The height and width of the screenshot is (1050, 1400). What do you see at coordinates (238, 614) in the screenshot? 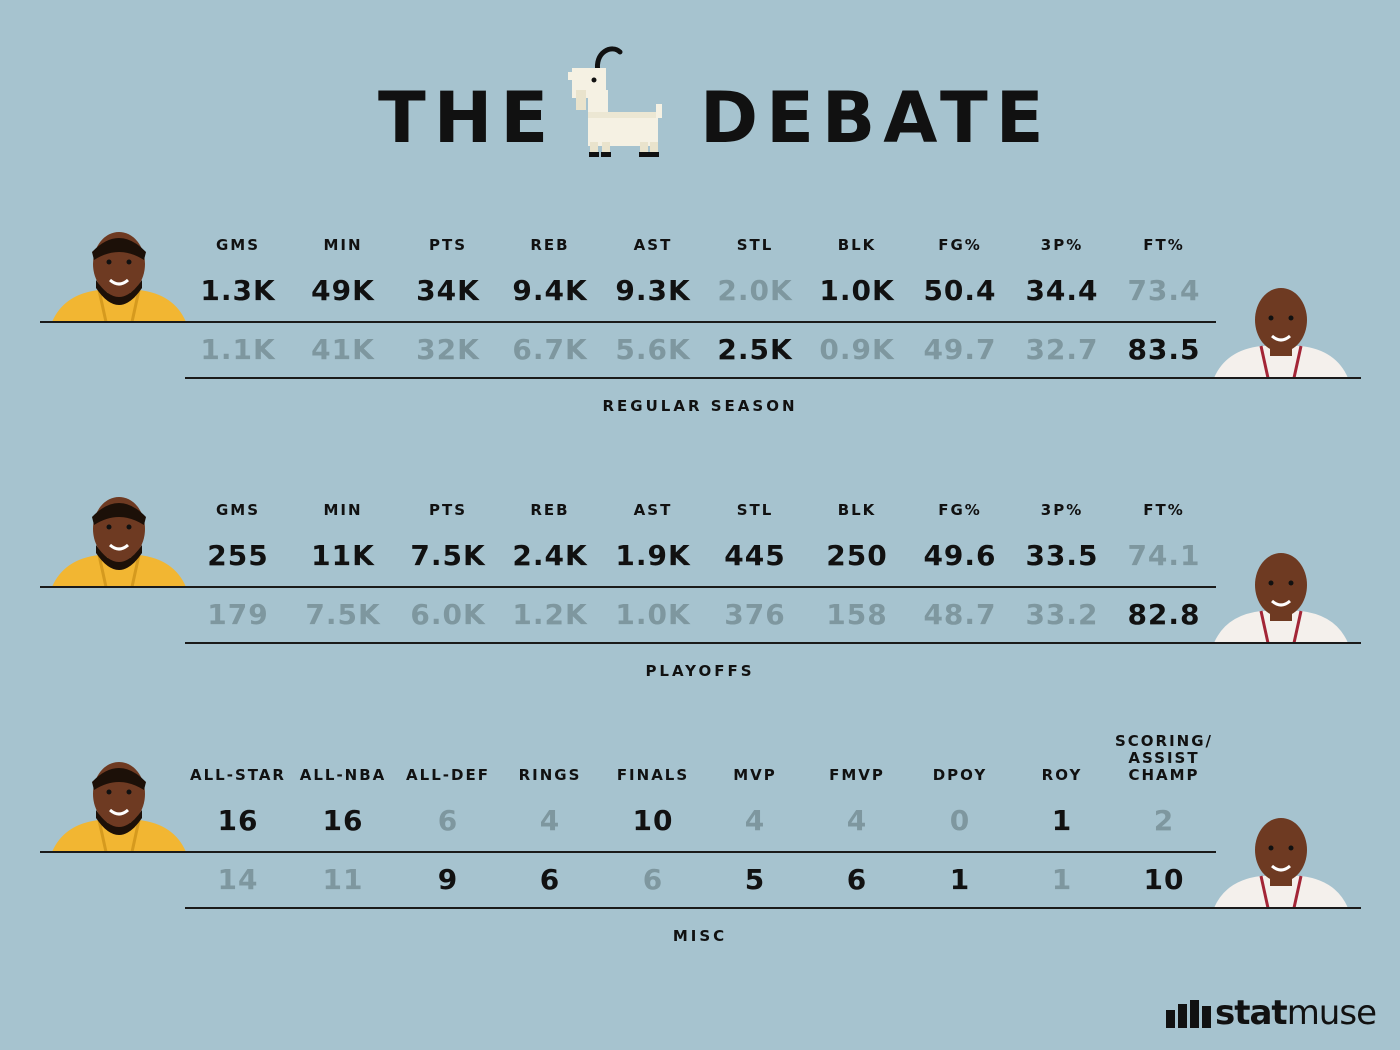
I see `player2-value: 179` at bounding box center [238, 614].